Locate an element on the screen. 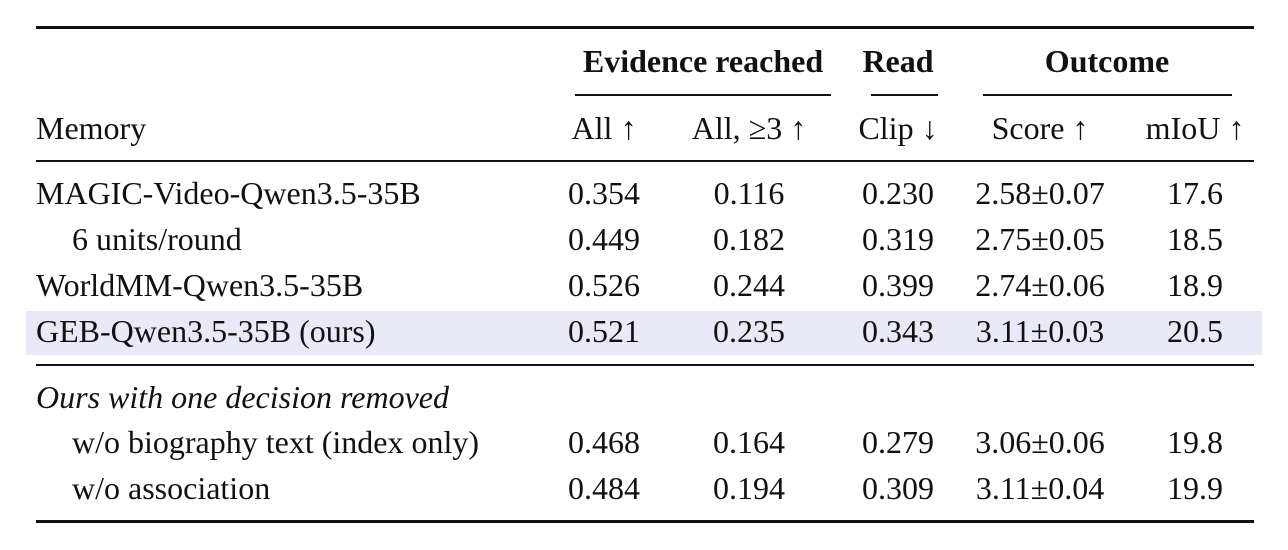  cell-miou: 19.8 is located at coordinates (1195, 442).